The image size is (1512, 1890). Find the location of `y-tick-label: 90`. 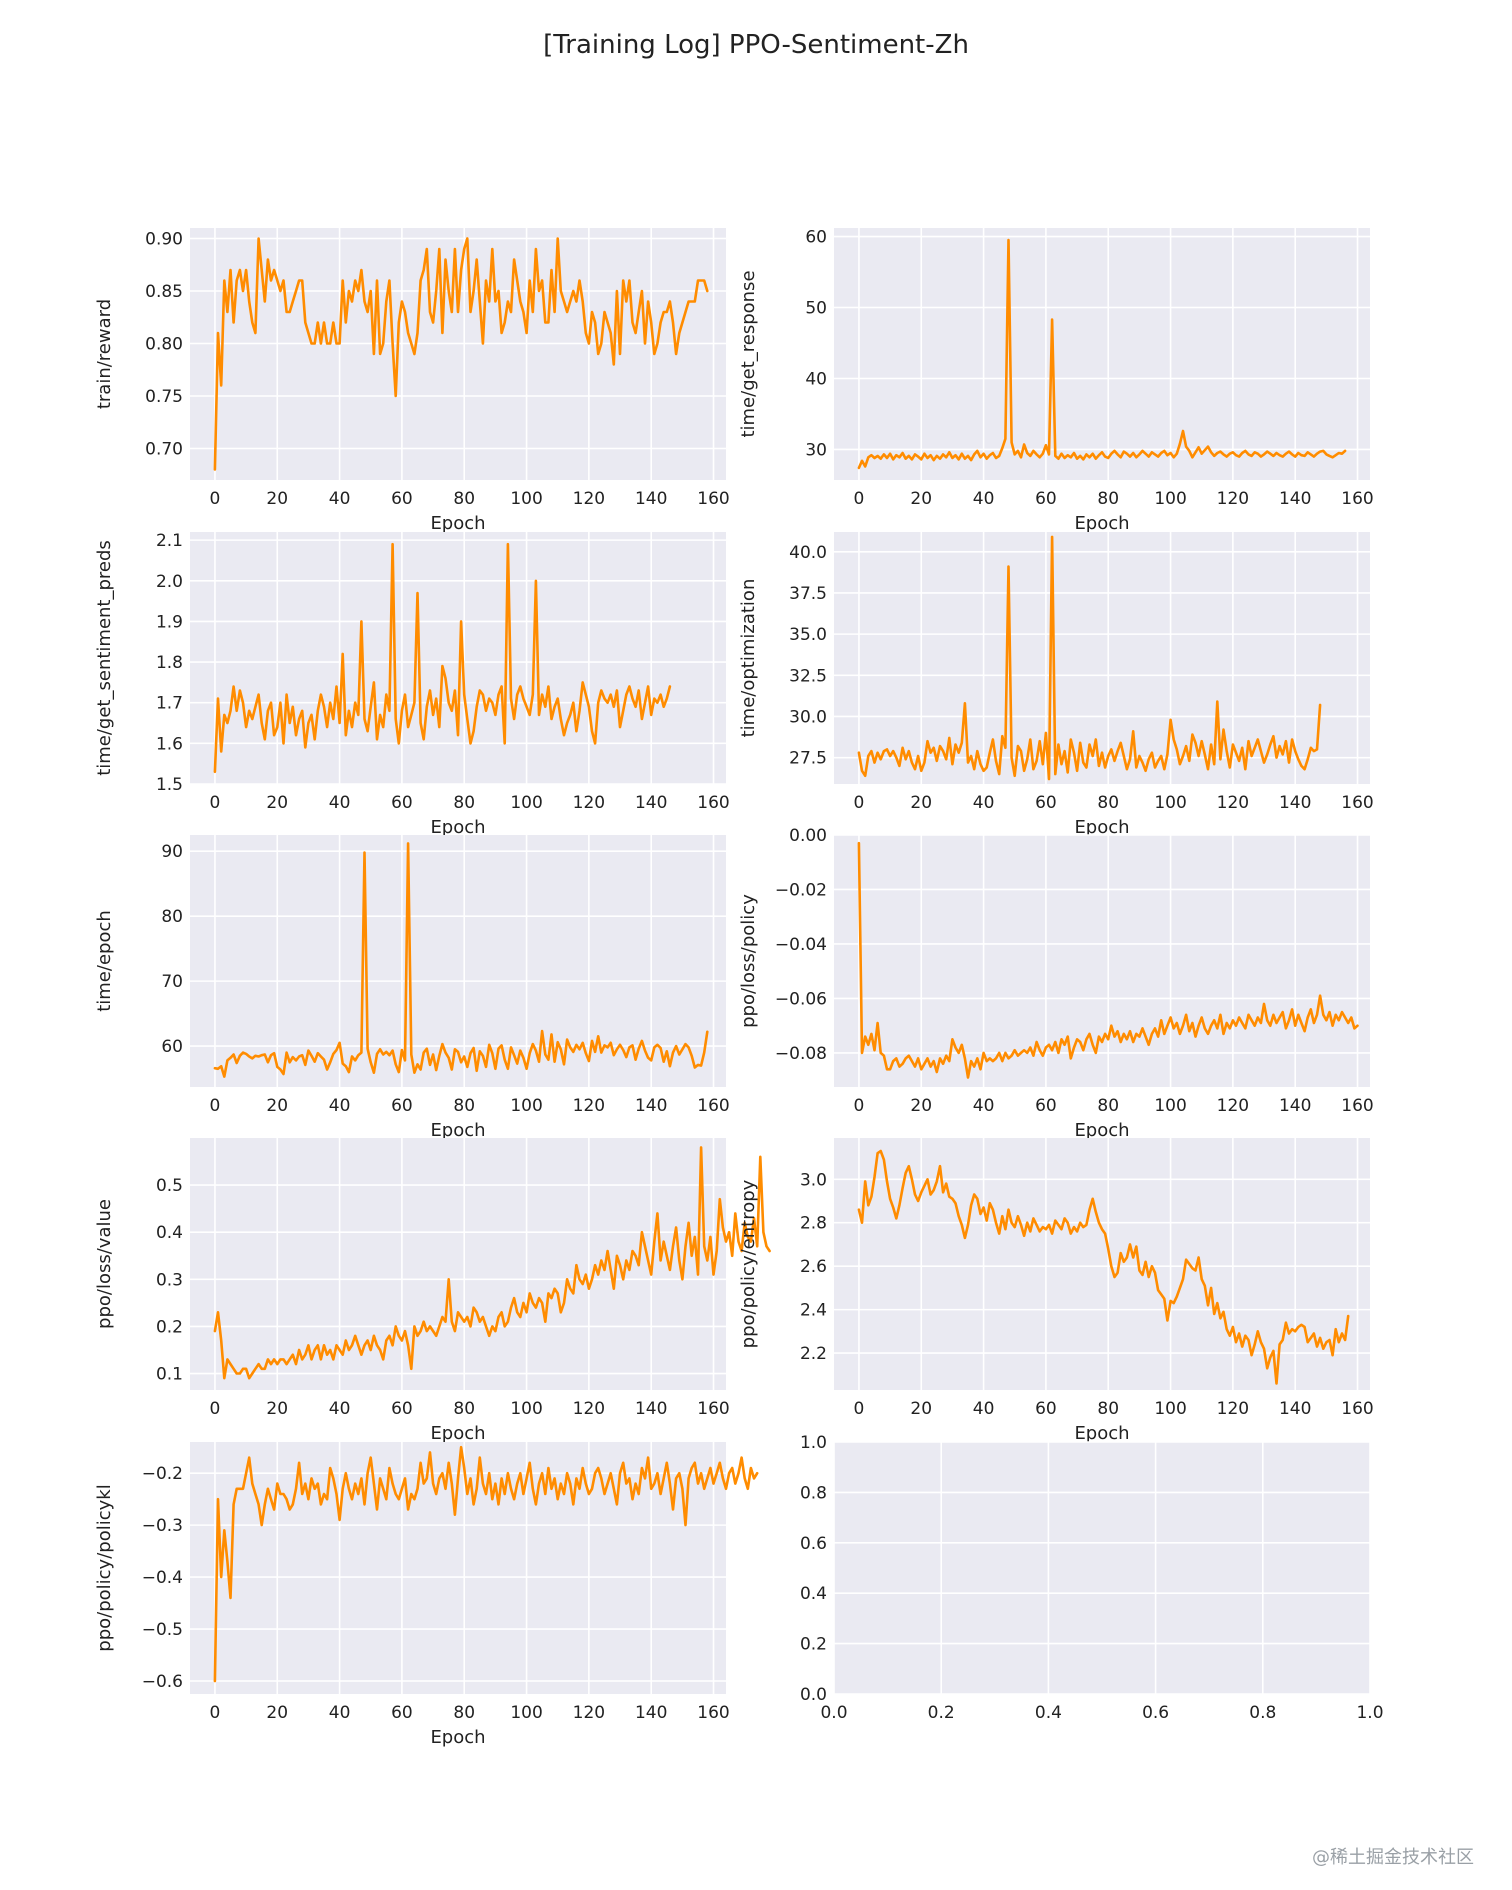

y-tick-label: 90 is located at coordinates (172, 852).